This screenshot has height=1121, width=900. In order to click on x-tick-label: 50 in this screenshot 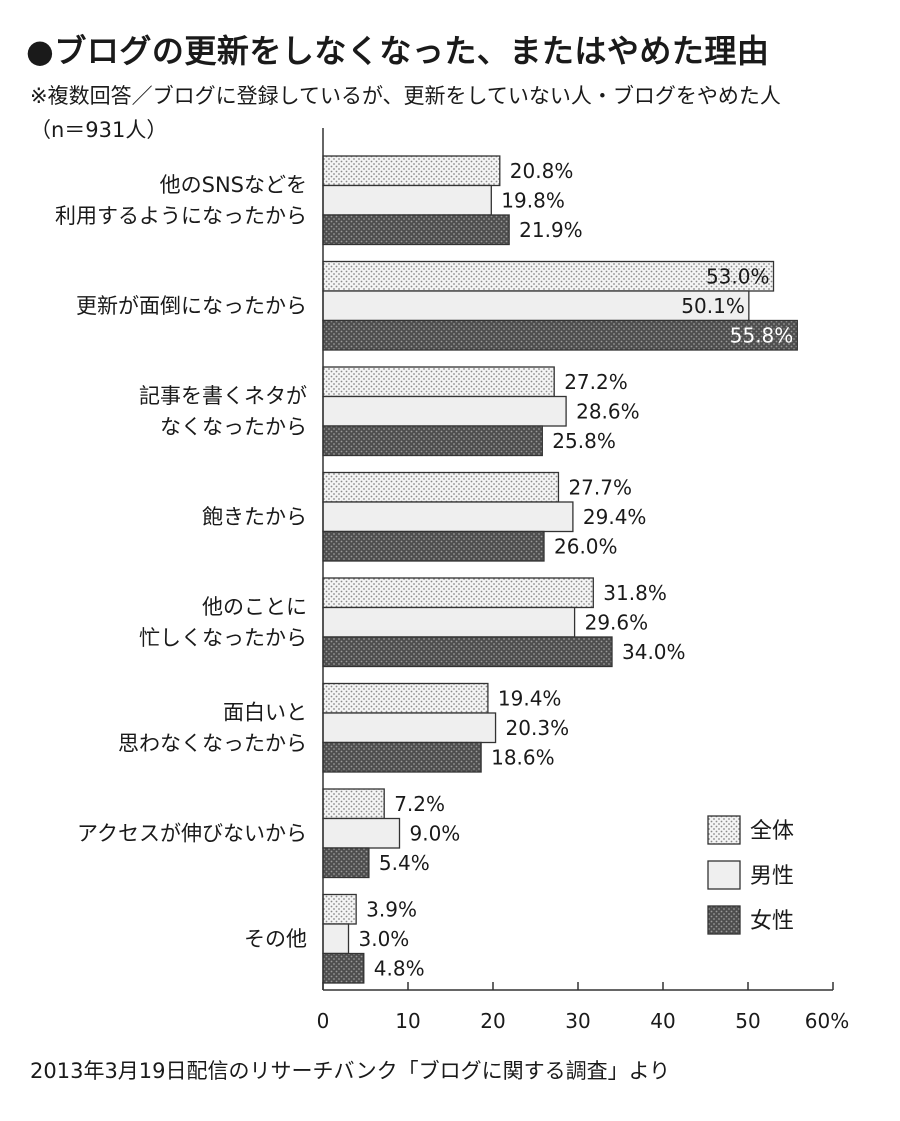, I will do `click(747, 1021)`.